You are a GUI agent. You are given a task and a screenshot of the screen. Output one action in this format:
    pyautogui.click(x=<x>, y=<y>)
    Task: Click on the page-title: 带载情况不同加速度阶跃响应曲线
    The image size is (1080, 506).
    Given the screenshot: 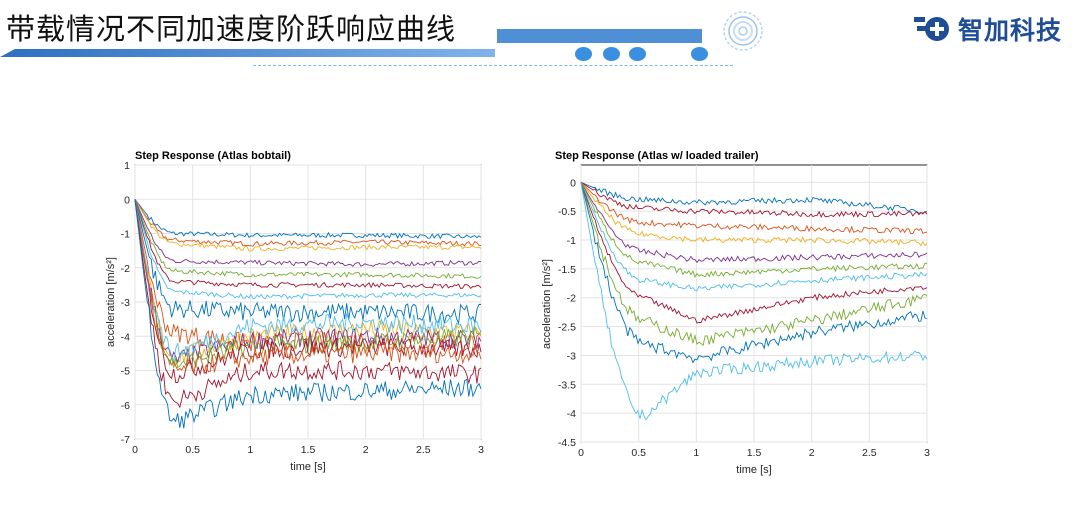 What is the action you would take?
    pyautogui.click(x=231, y=29)
    